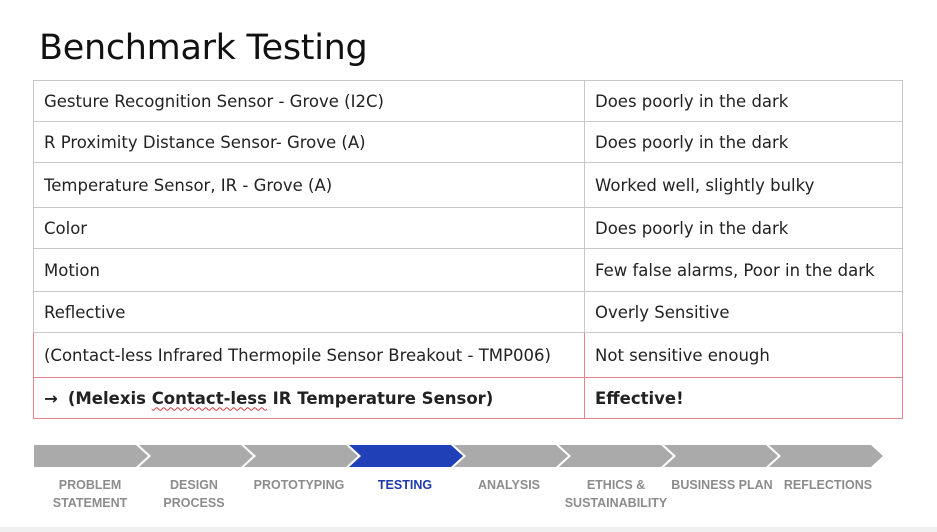 The image size is (937, 532). What do you see at coordinates (468, 529) in the screenshot?
I see `slide-bottom-edge` at bounding box center [468, 529].